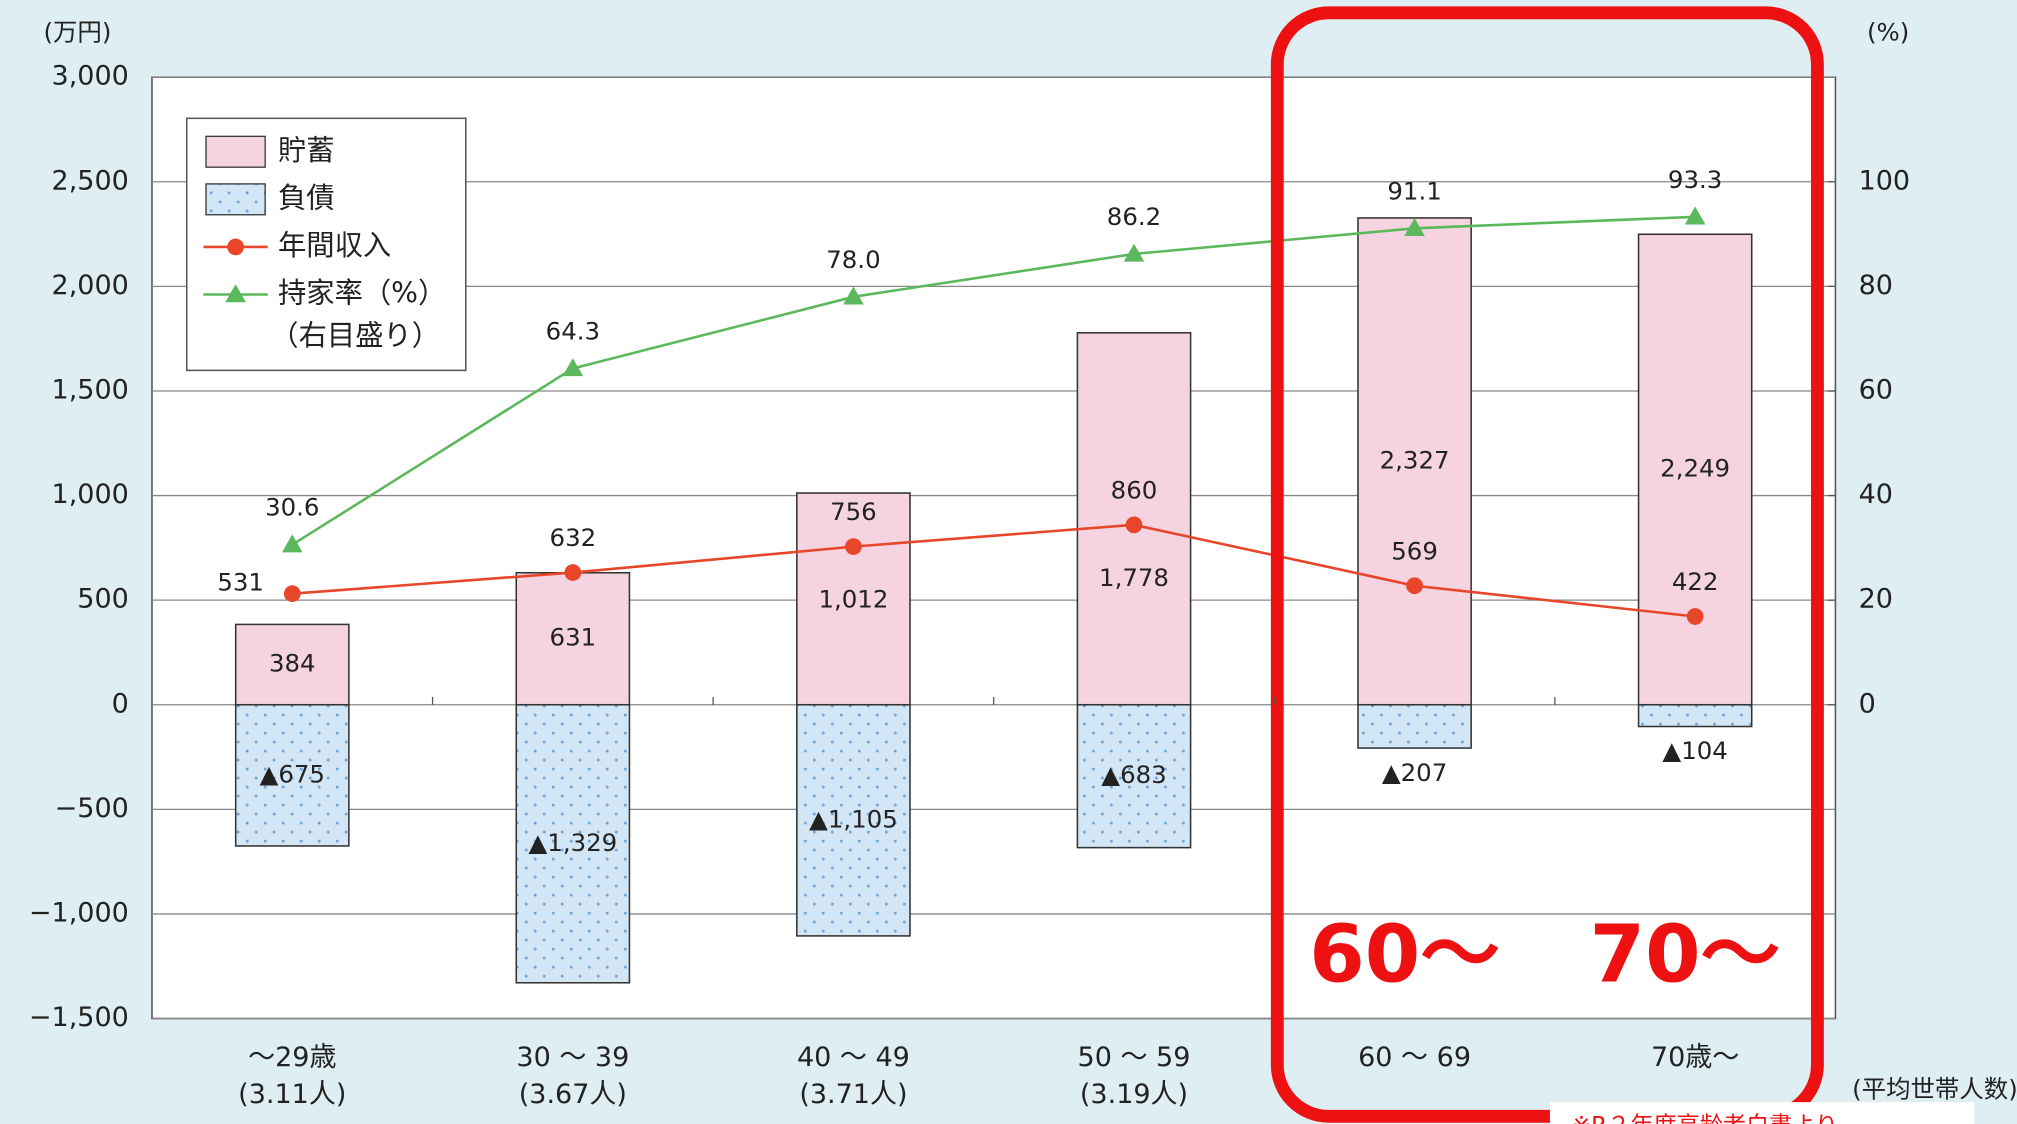 This screenshot has height=1124, width=2017. I want to click on x-tick-note: (3.71人), so click(853, 1094).